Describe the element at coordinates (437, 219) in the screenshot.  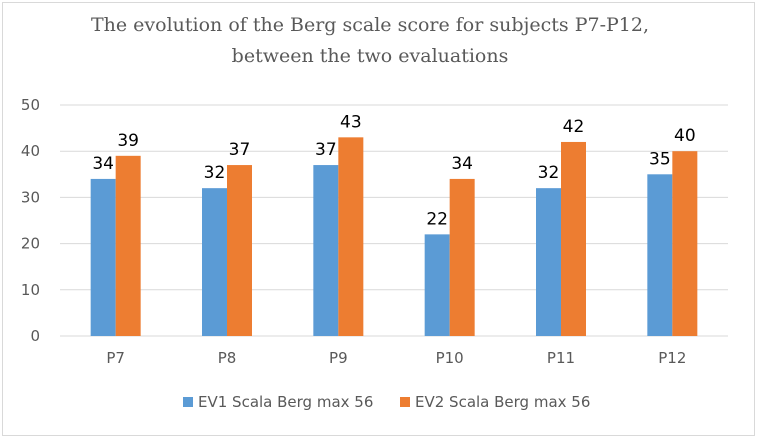
I see `data-label: 22` at that location.